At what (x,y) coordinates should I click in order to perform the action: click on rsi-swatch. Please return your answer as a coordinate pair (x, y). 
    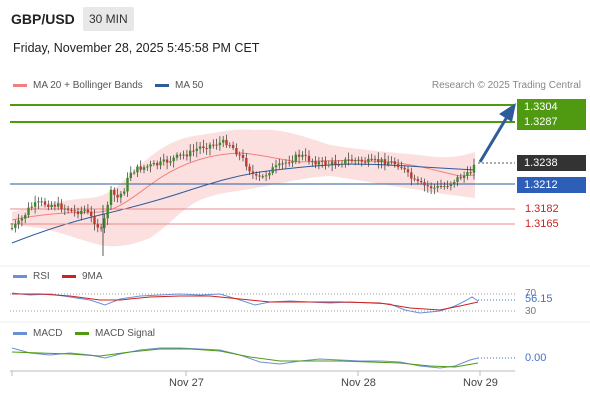
    Looking at the image, I should click on (20, 276).